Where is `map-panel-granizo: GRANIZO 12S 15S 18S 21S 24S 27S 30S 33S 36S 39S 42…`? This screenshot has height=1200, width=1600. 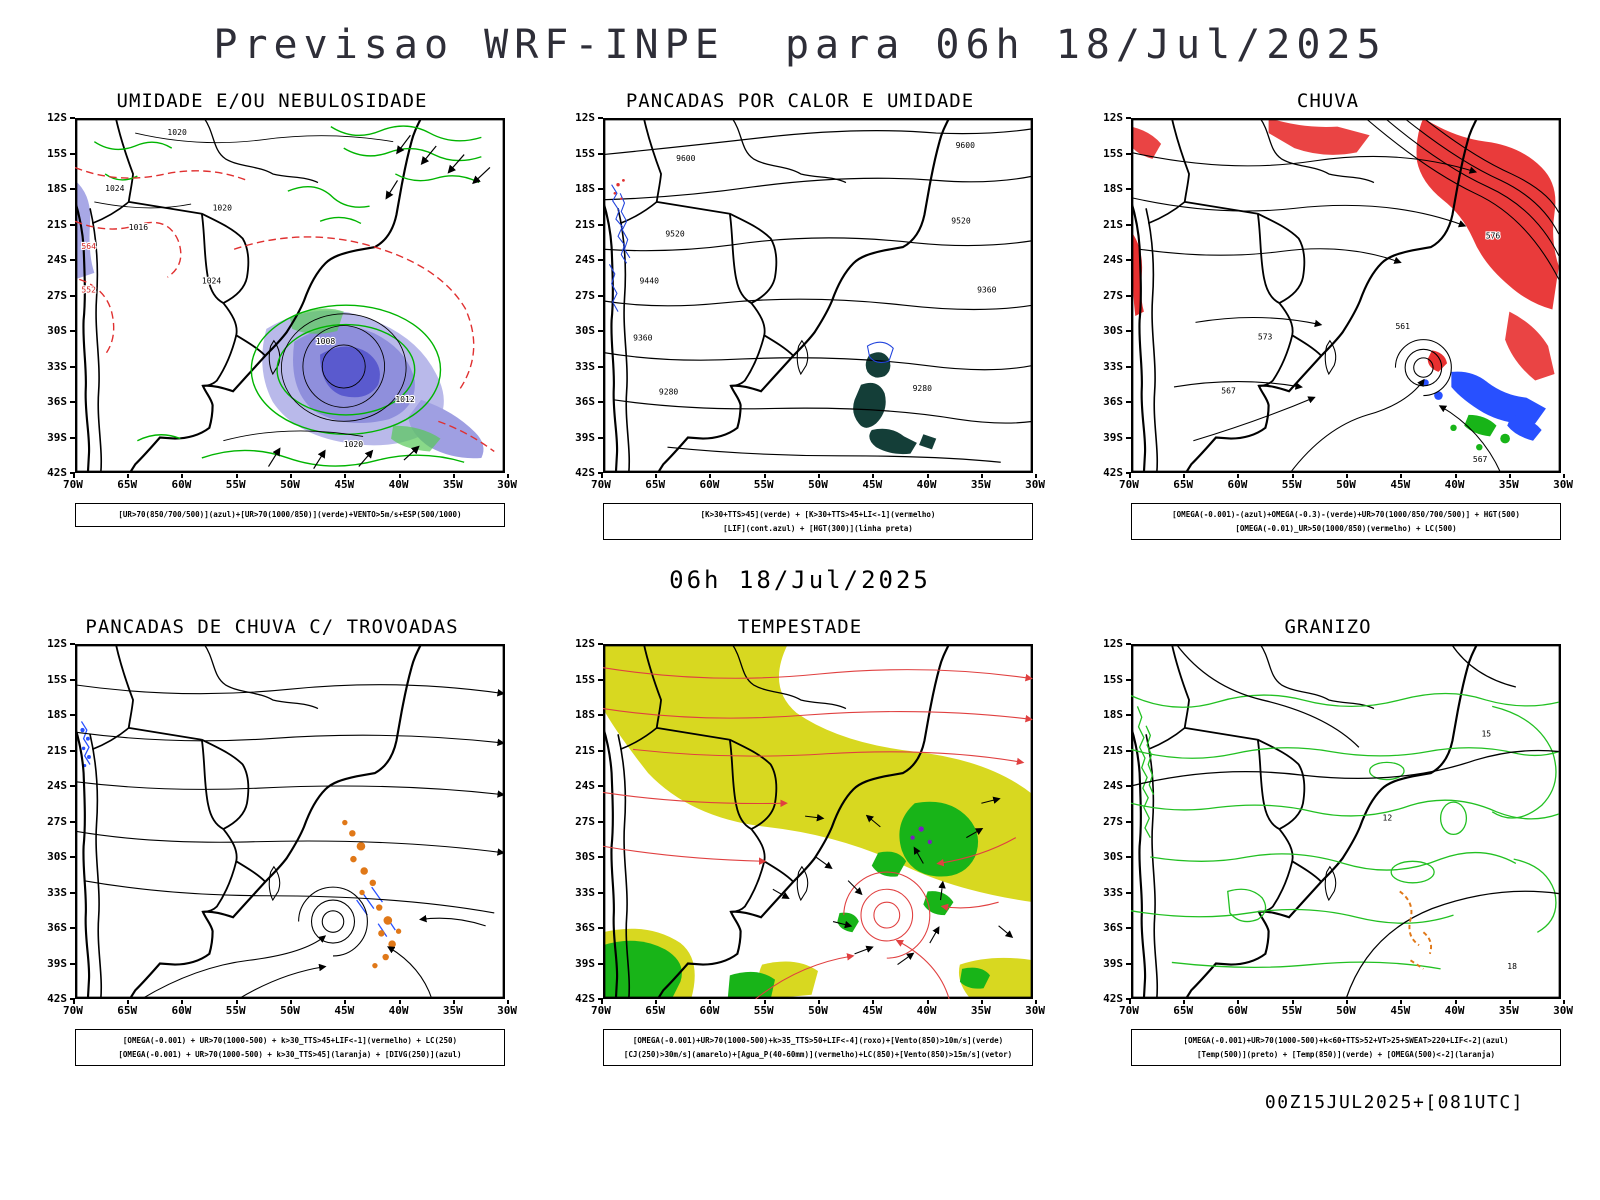 map-panel-granizo: GRANIZO 12S 15S 18S 21S 24S 27S 30S 33S 36S 39S 42… is located at coordinates (1328, 841).